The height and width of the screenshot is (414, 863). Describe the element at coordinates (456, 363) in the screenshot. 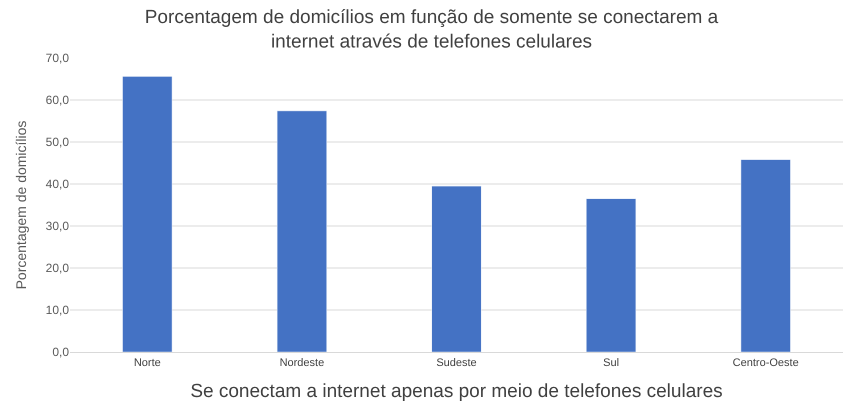

I see `x-tick-label: Sudeste` at that location.